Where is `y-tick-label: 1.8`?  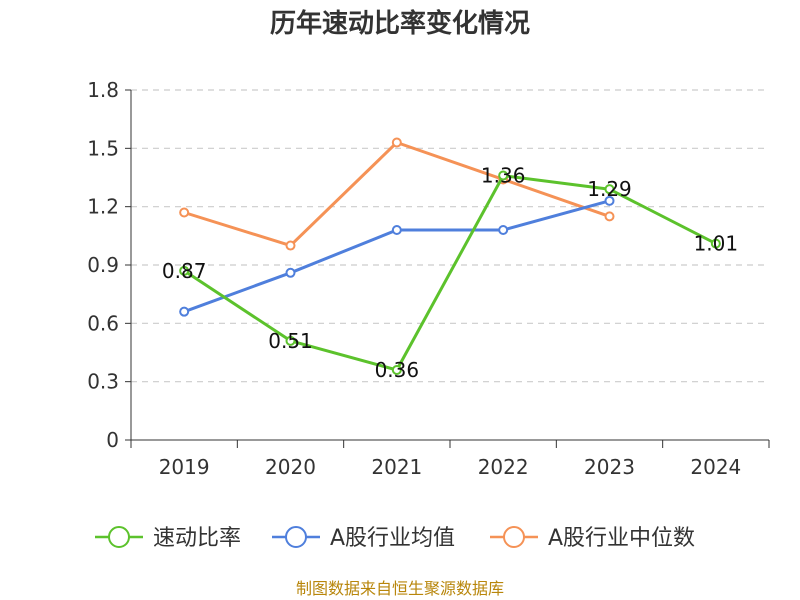 y-tick-label: 1.8 is located at coordinates (103, 90).